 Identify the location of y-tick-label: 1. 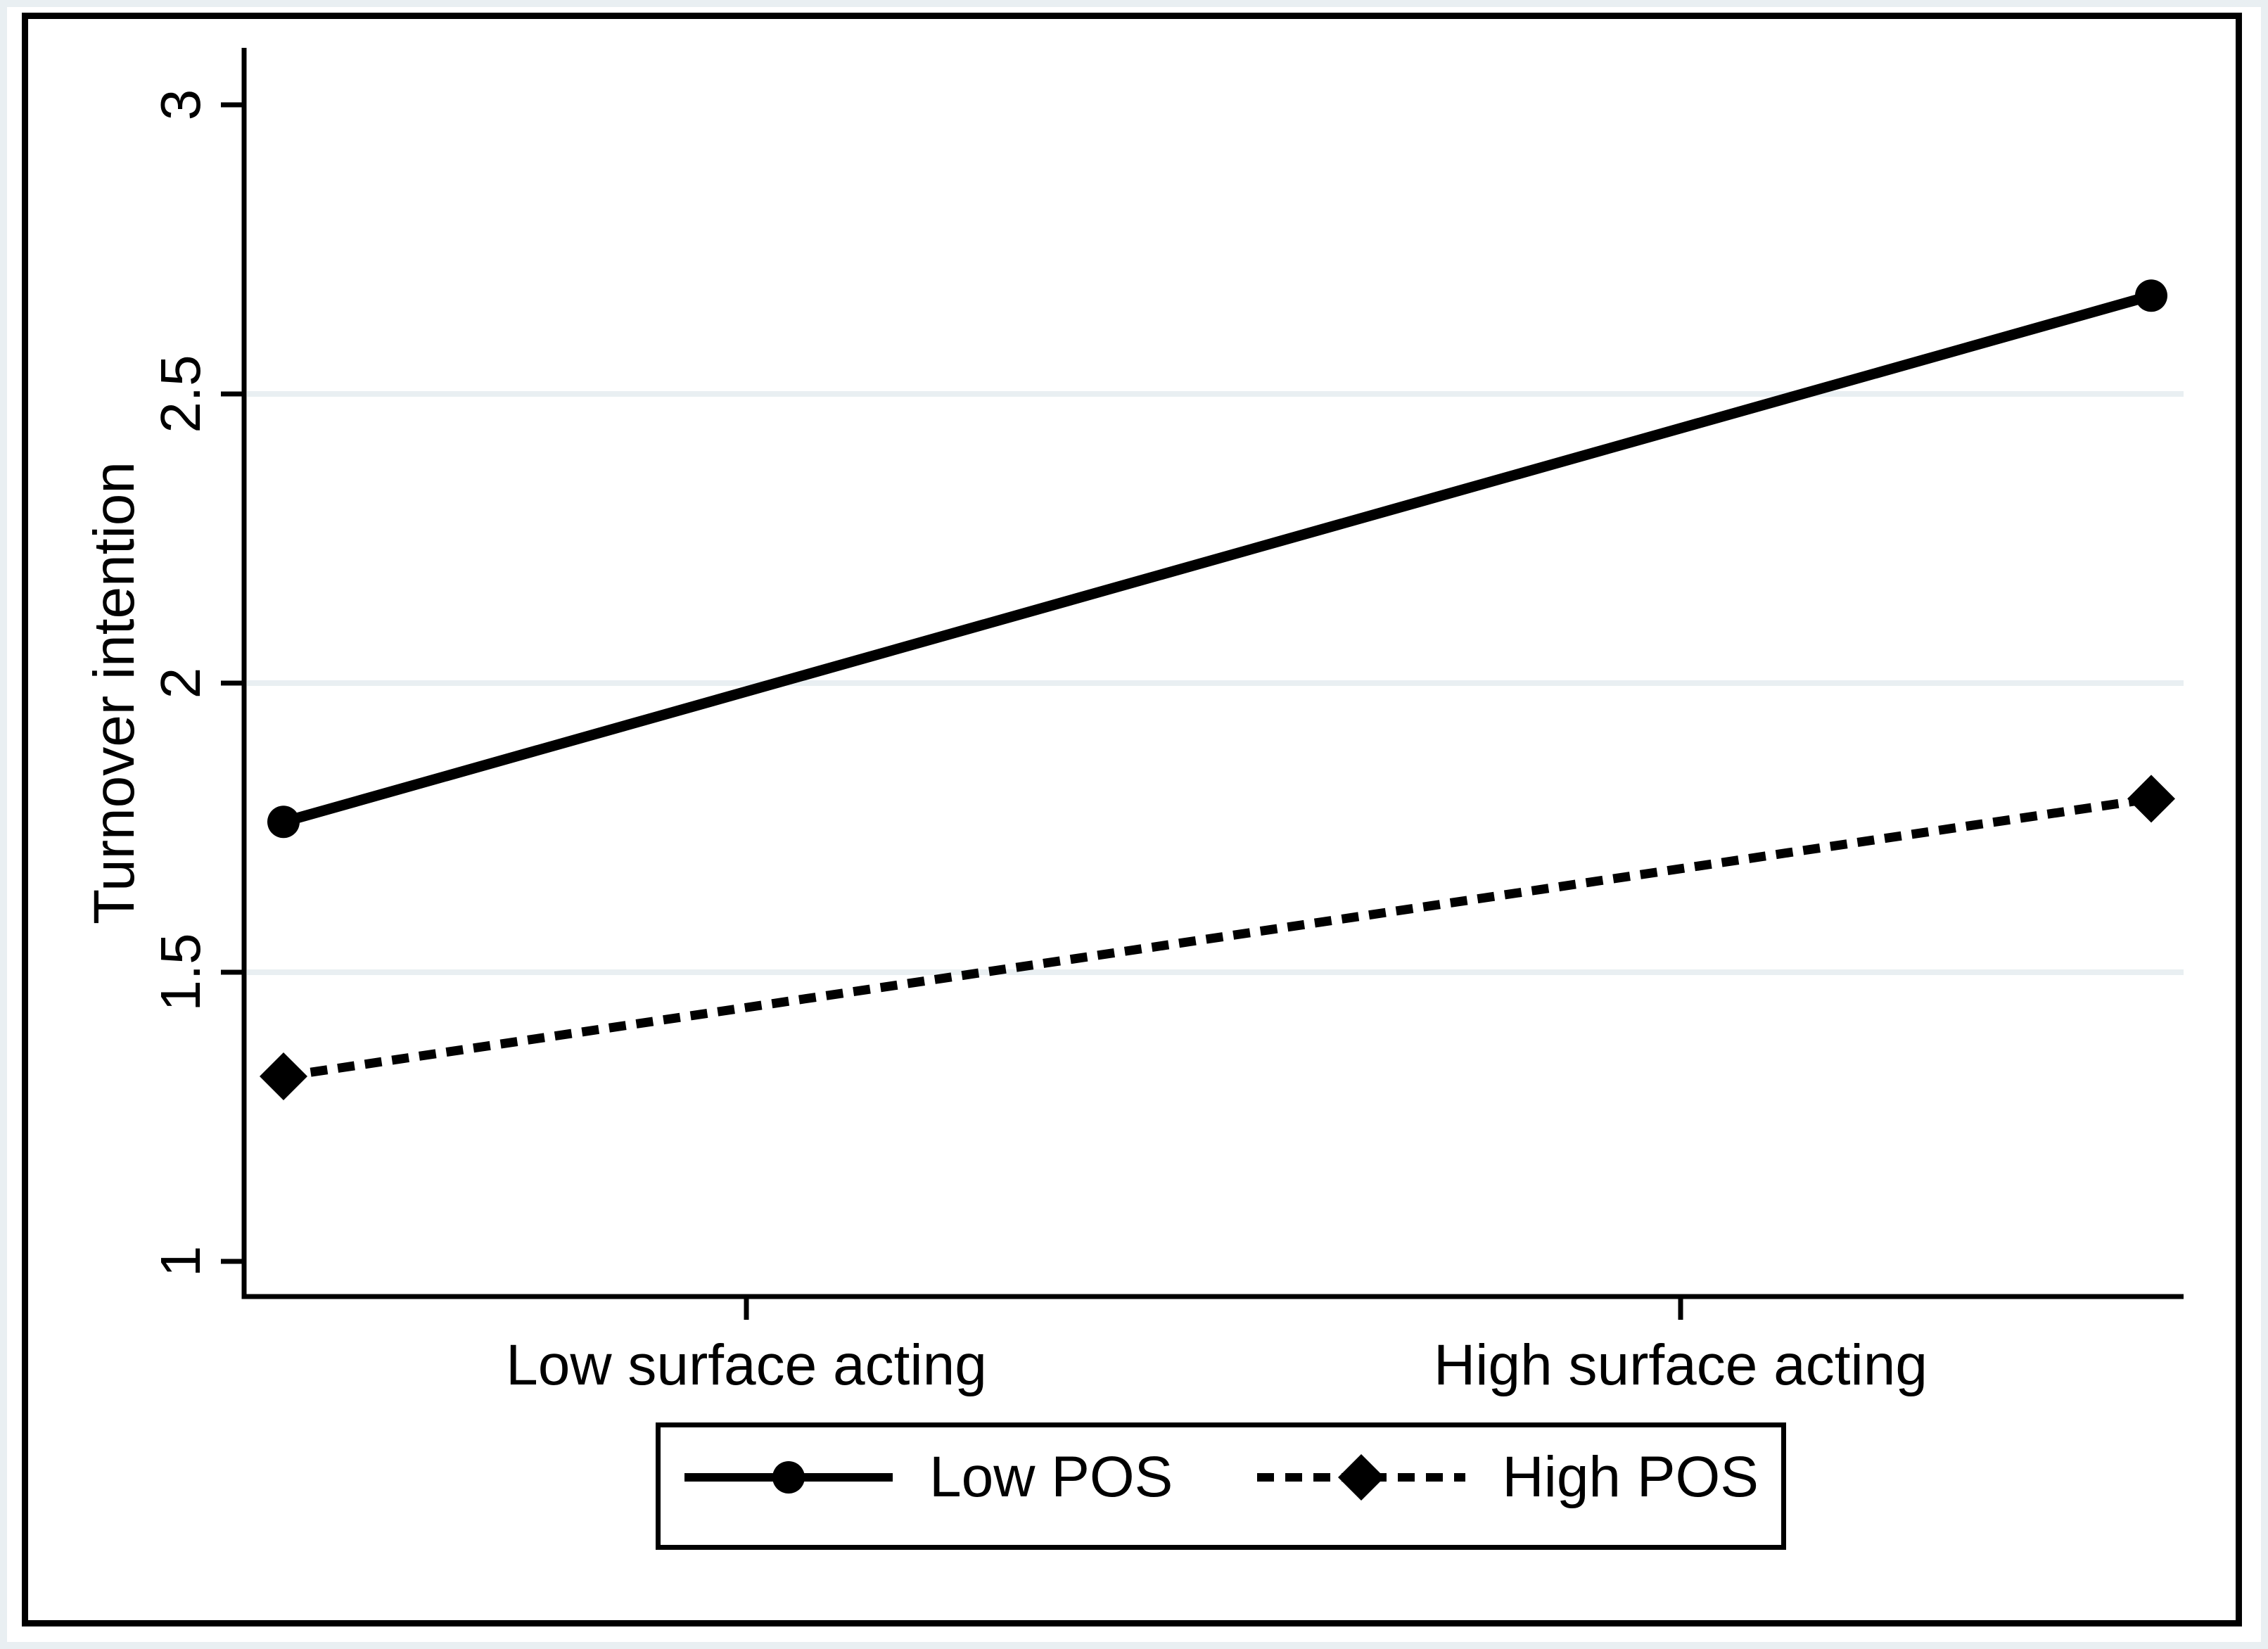
(180, 1261).